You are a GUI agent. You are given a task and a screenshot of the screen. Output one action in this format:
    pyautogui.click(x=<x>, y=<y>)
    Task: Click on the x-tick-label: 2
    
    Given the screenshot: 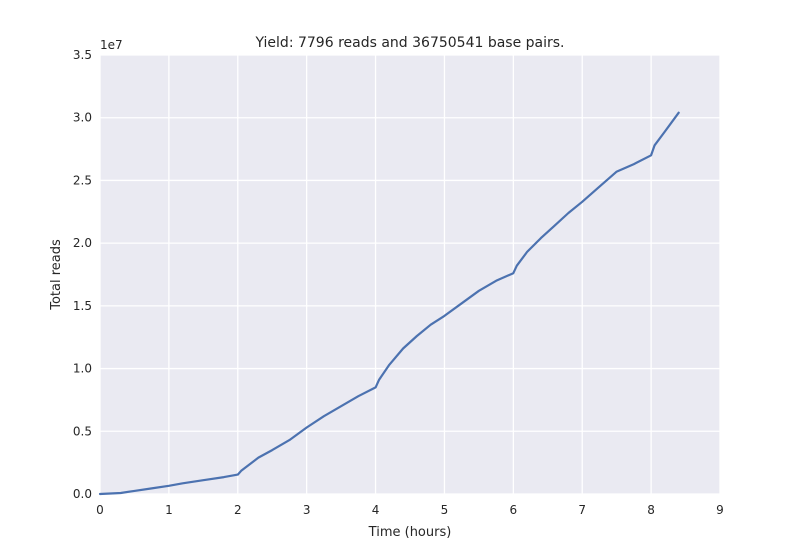 What is the action you would take?
    pyautogui.click(x=238, y=510)
    